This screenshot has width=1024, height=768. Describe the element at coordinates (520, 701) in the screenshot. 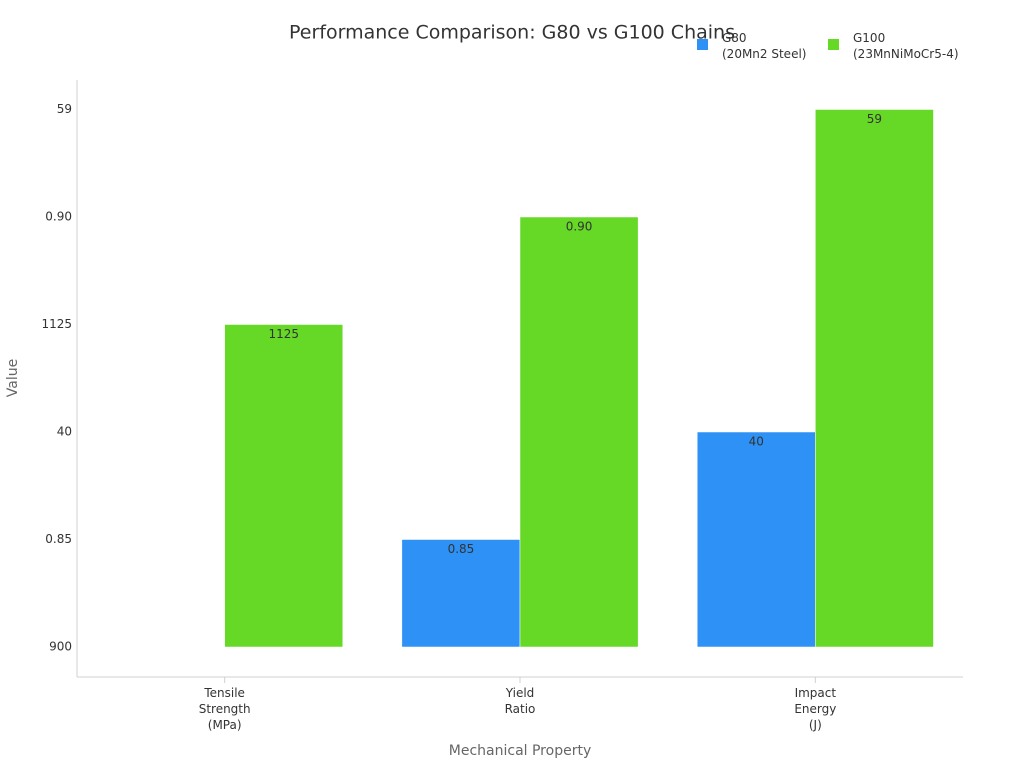

I see `x-tick-label: Yield Ratio` at that location.